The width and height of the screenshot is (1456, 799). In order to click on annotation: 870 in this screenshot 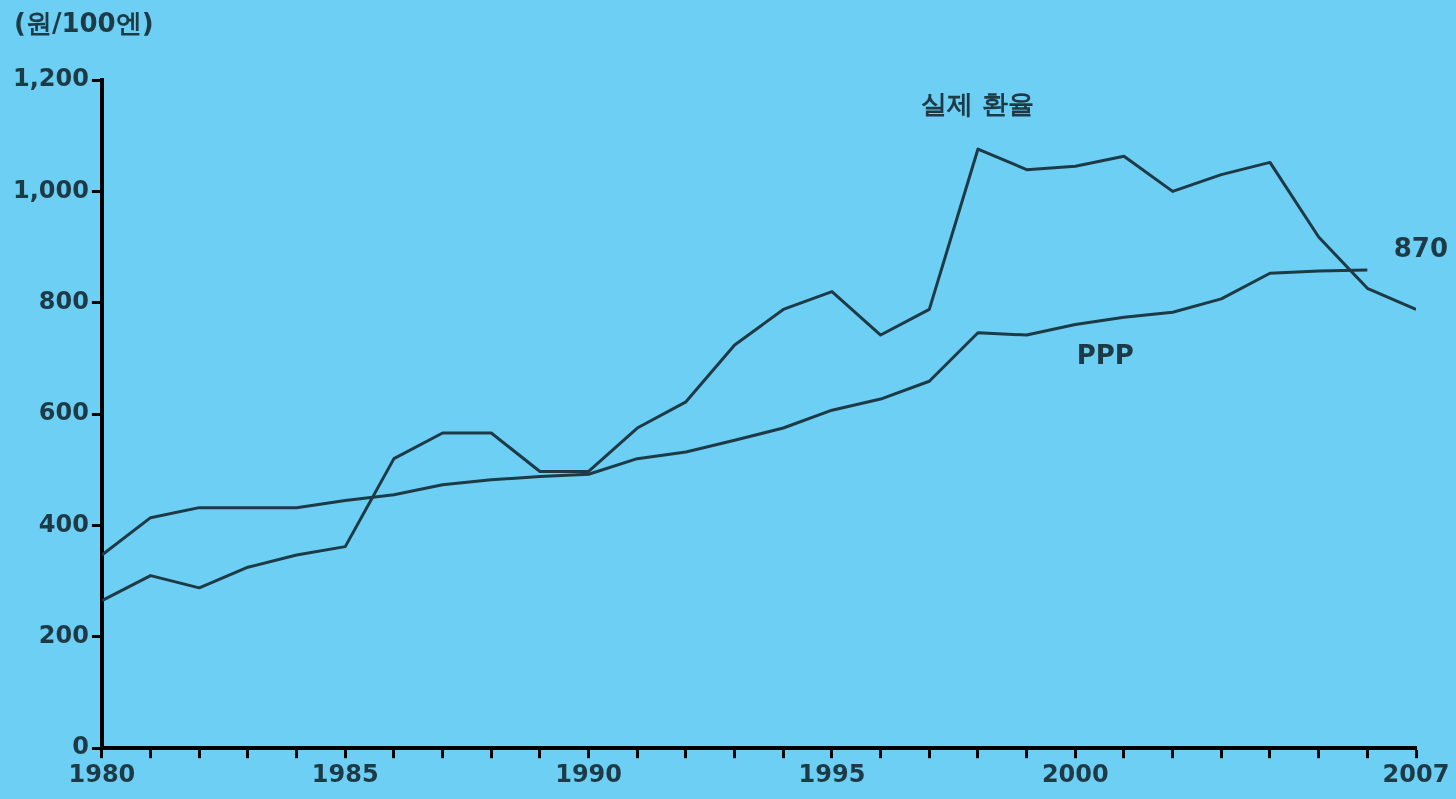, I will do `click(1420, 247)`.